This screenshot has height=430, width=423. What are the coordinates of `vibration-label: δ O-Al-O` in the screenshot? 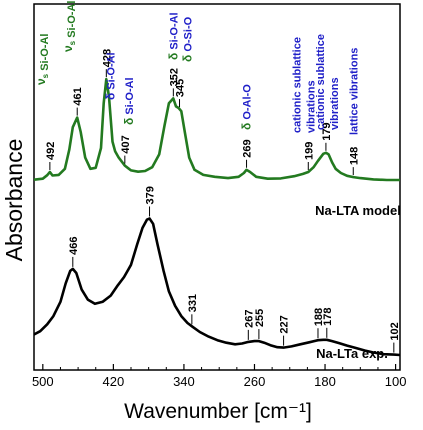 It's located at (247, 107).